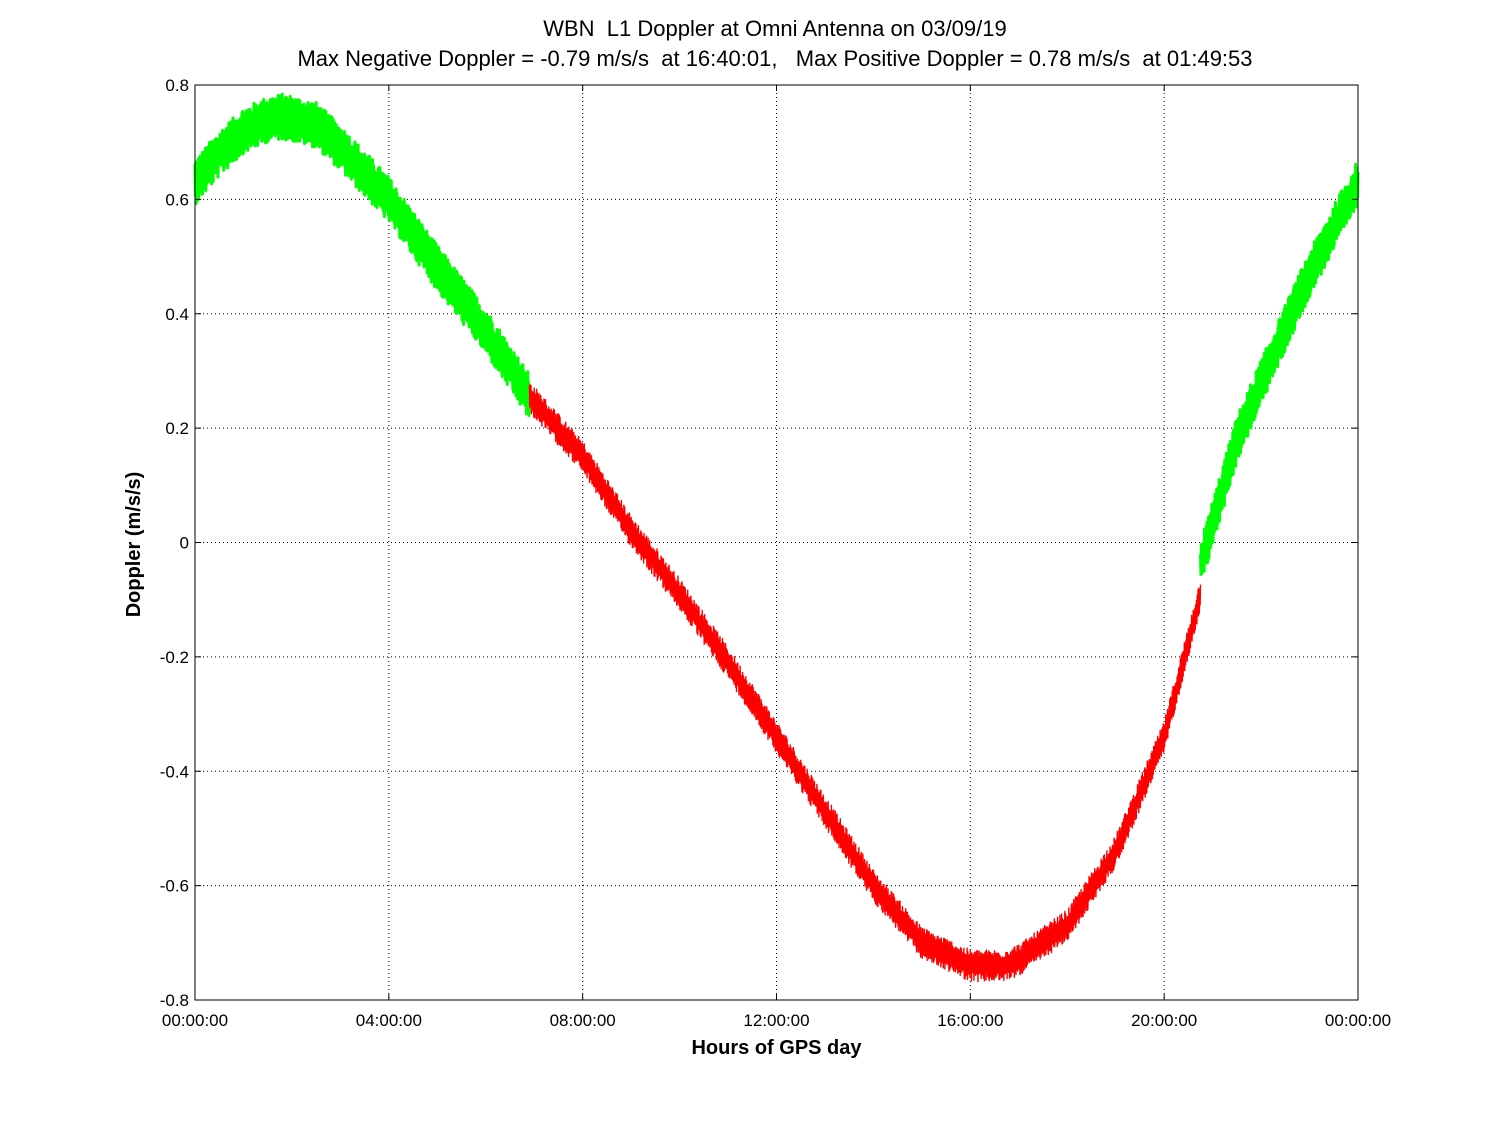 The image size is (1500, 1125). Describe the element at coordinates (177, 85) in the screenshot. I see `y-tick-label: 0.8` at that location.